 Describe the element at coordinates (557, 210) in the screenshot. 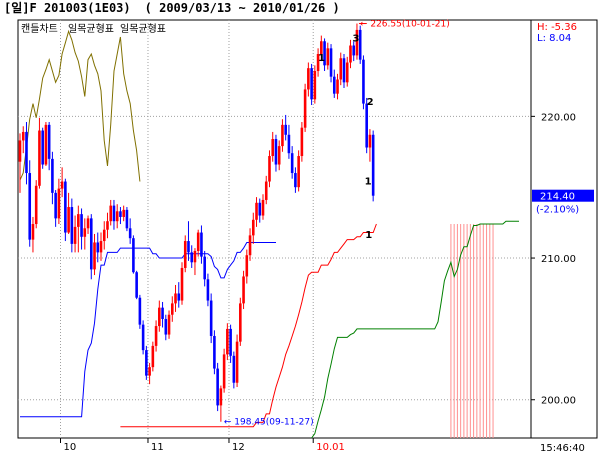

I see `current-change-label: (-2.10%)` at that location.